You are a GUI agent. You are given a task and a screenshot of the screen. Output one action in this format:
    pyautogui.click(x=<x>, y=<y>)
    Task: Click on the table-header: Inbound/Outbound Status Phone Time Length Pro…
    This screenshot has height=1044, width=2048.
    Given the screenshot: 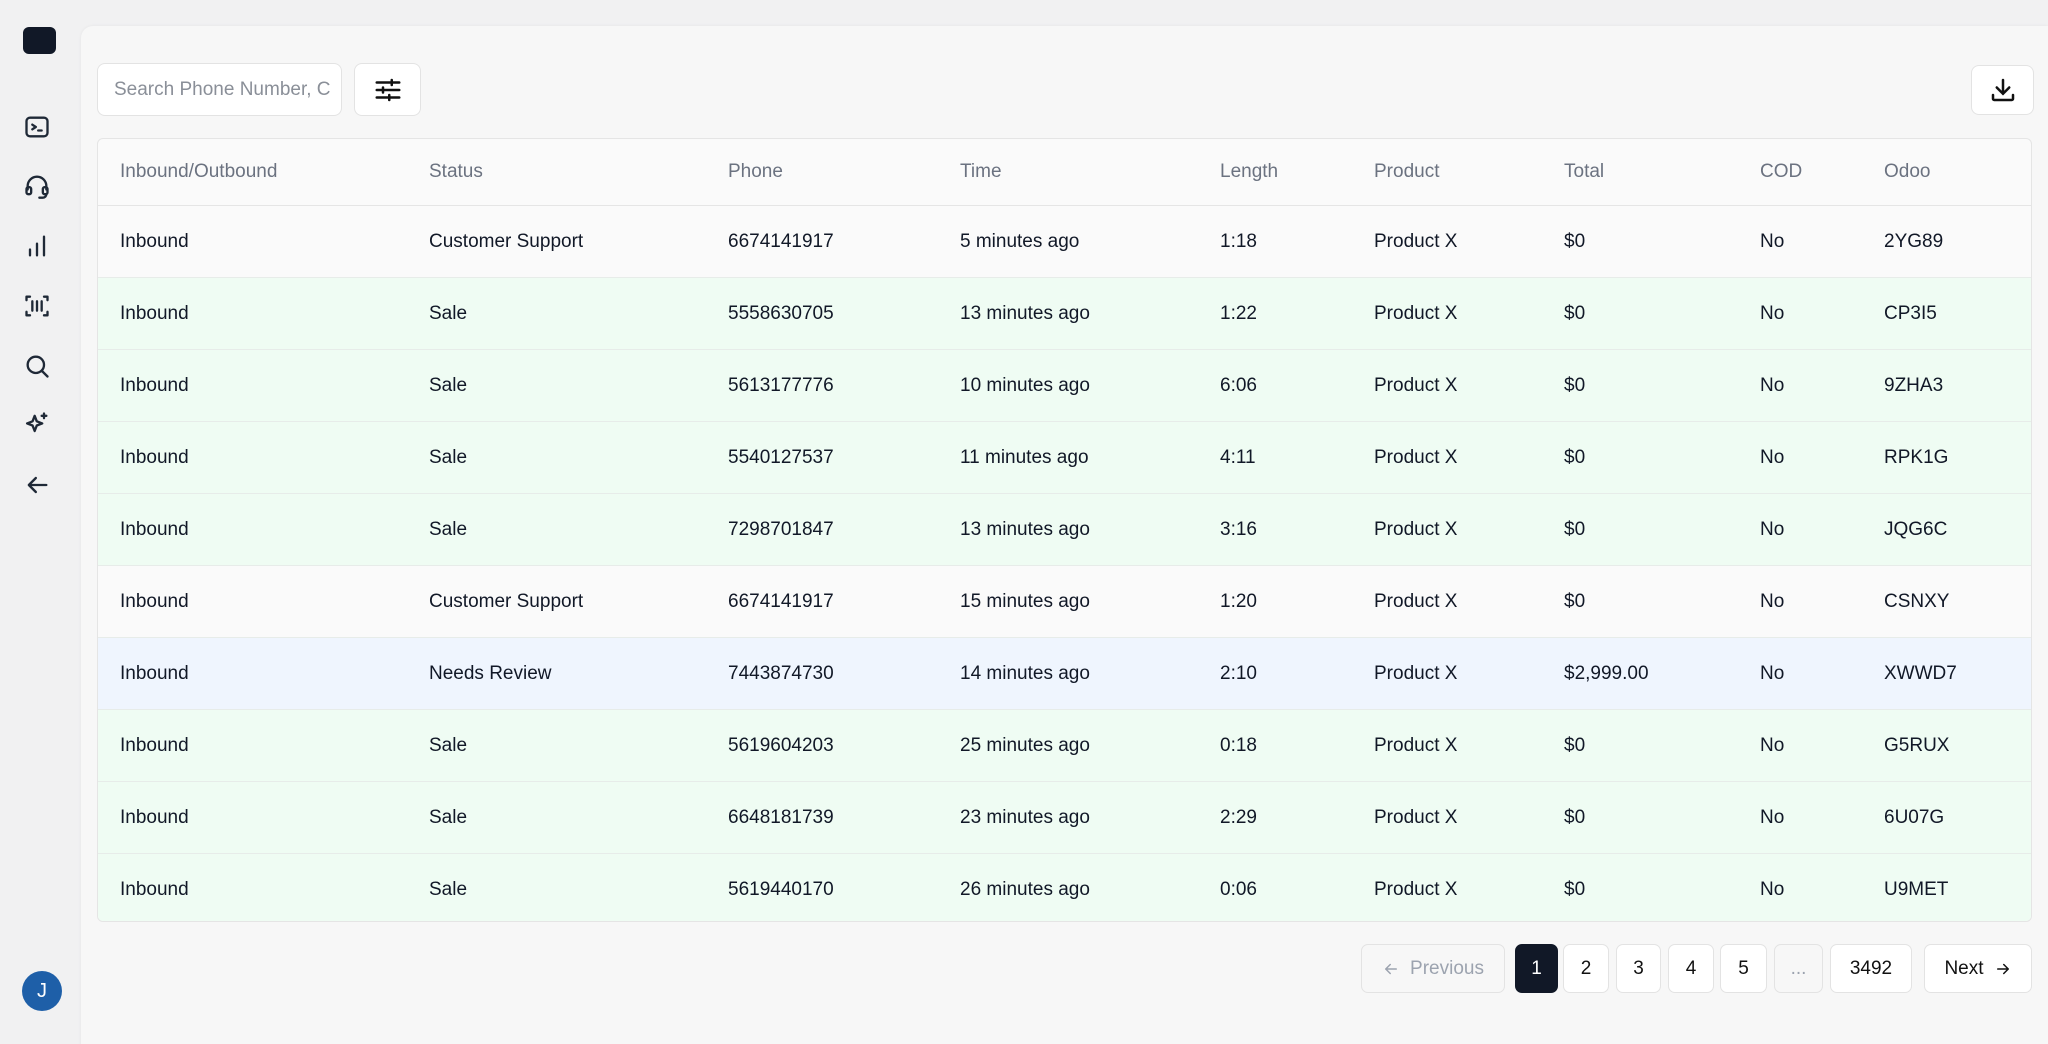 What is the action you would take?
    pyautogui.click(x=1064, y=172)
    